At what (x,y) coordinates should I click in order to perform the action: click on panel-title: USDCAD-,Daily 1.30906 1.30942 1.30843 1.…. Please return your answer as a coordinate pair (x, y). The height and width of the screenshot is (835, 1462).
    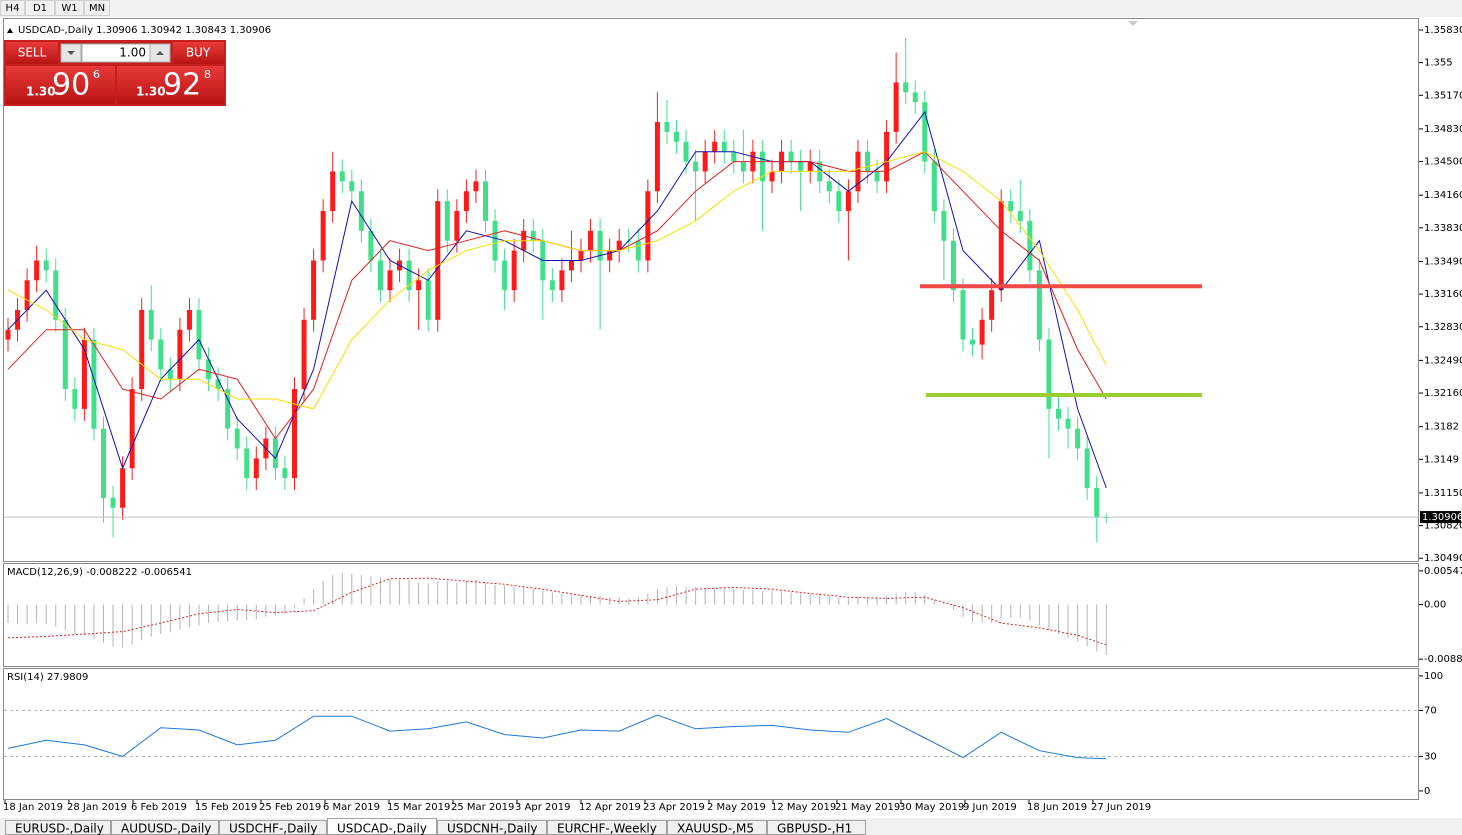
    Looking at the image, I should click on (144, 30).